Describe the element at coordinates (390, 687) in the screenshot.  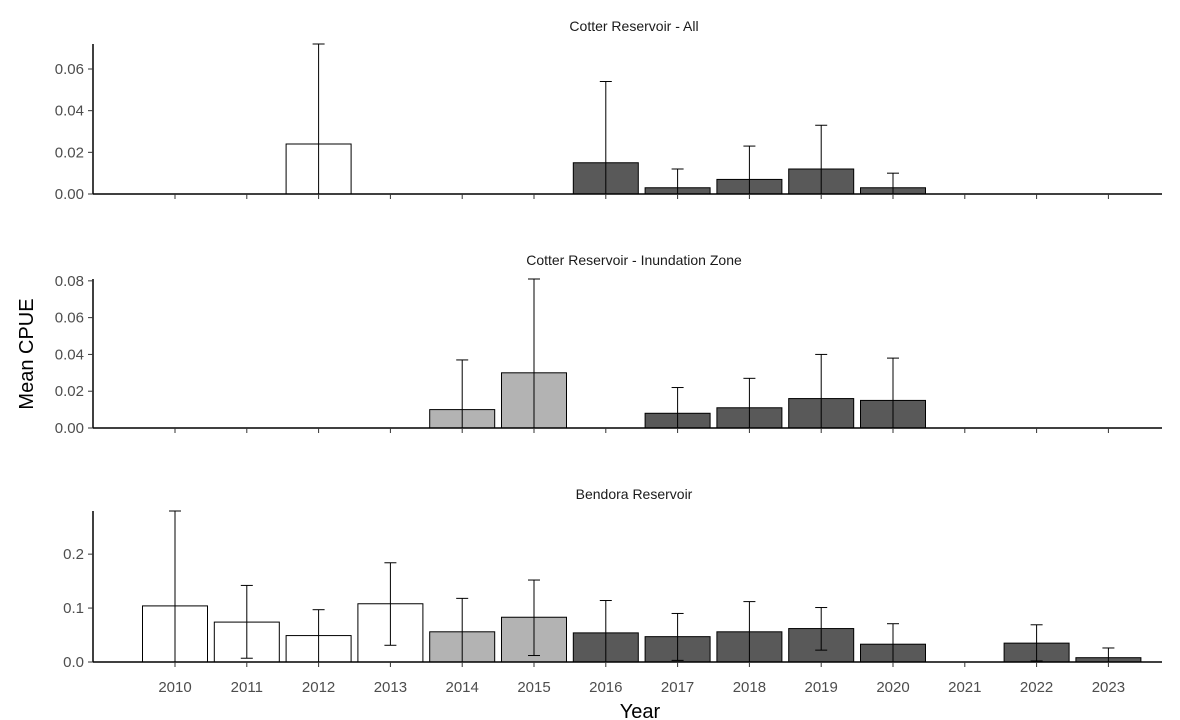
I see `x-tick-label: 2013` at that location.